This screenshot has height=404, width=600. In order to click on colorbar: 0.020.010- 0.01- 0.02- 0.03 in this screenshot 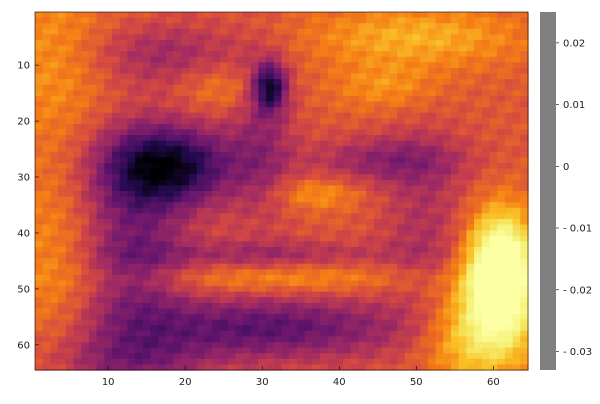, I will do `click(566, 191)`.